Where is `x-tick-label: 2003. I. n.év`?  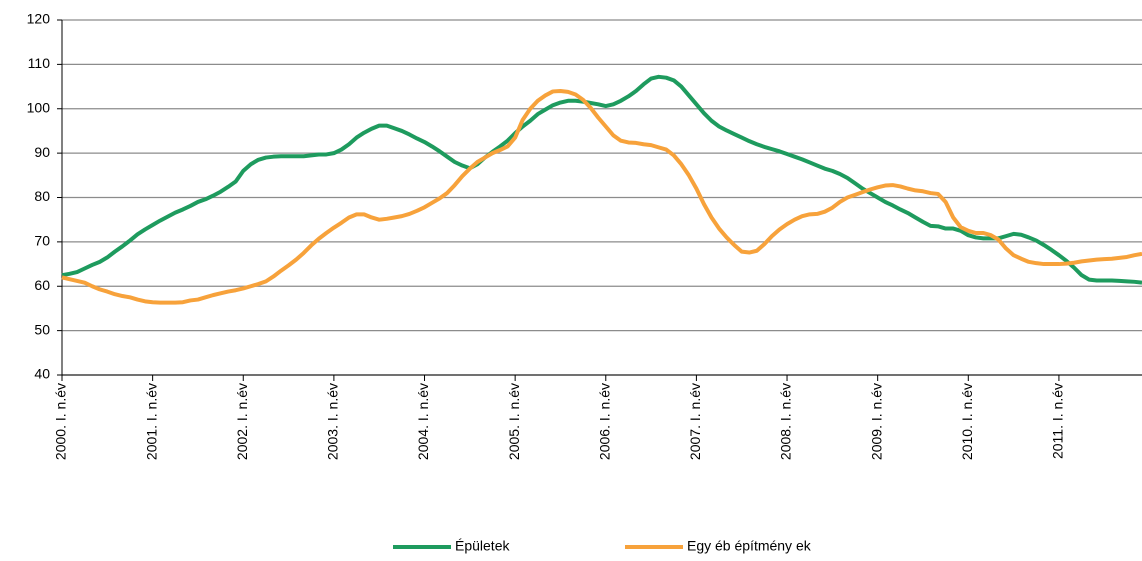 x-tick-label: 2003. I. n.év is located at coordinates (333, 421).